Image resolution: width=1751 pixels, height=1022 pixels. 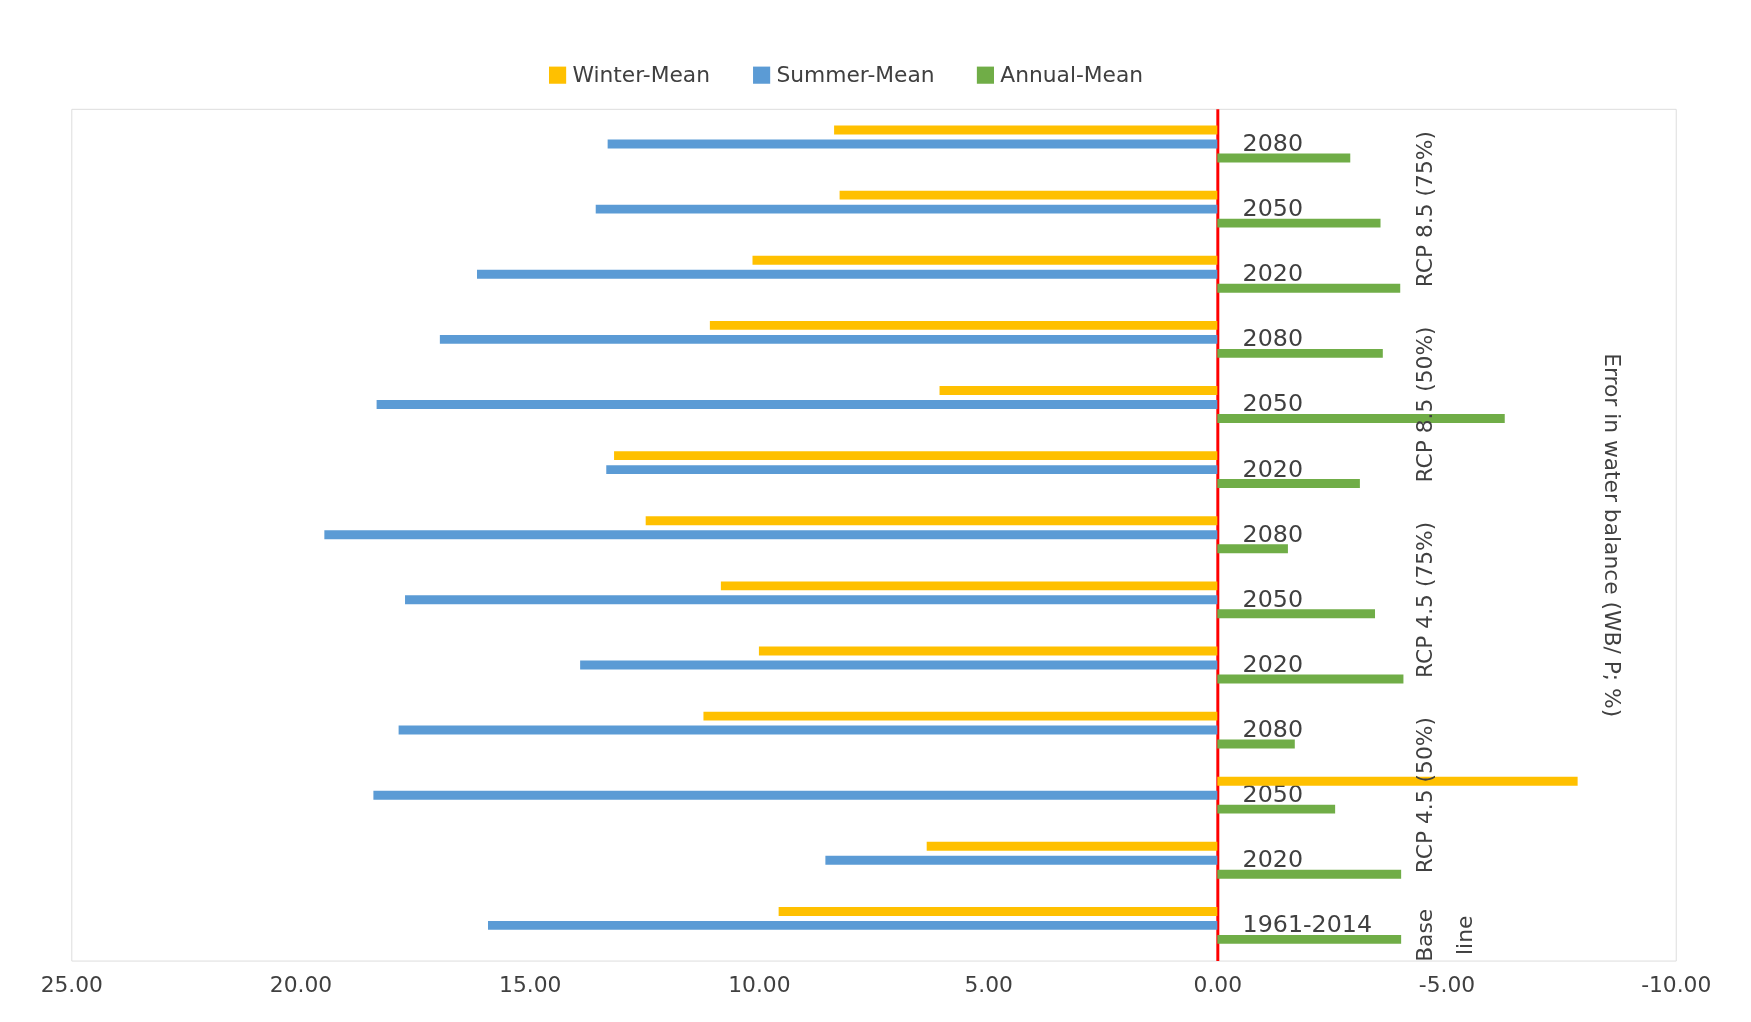 I want to click on annotation: RCP 4.5 (50%), so click(x=1425, y=795).